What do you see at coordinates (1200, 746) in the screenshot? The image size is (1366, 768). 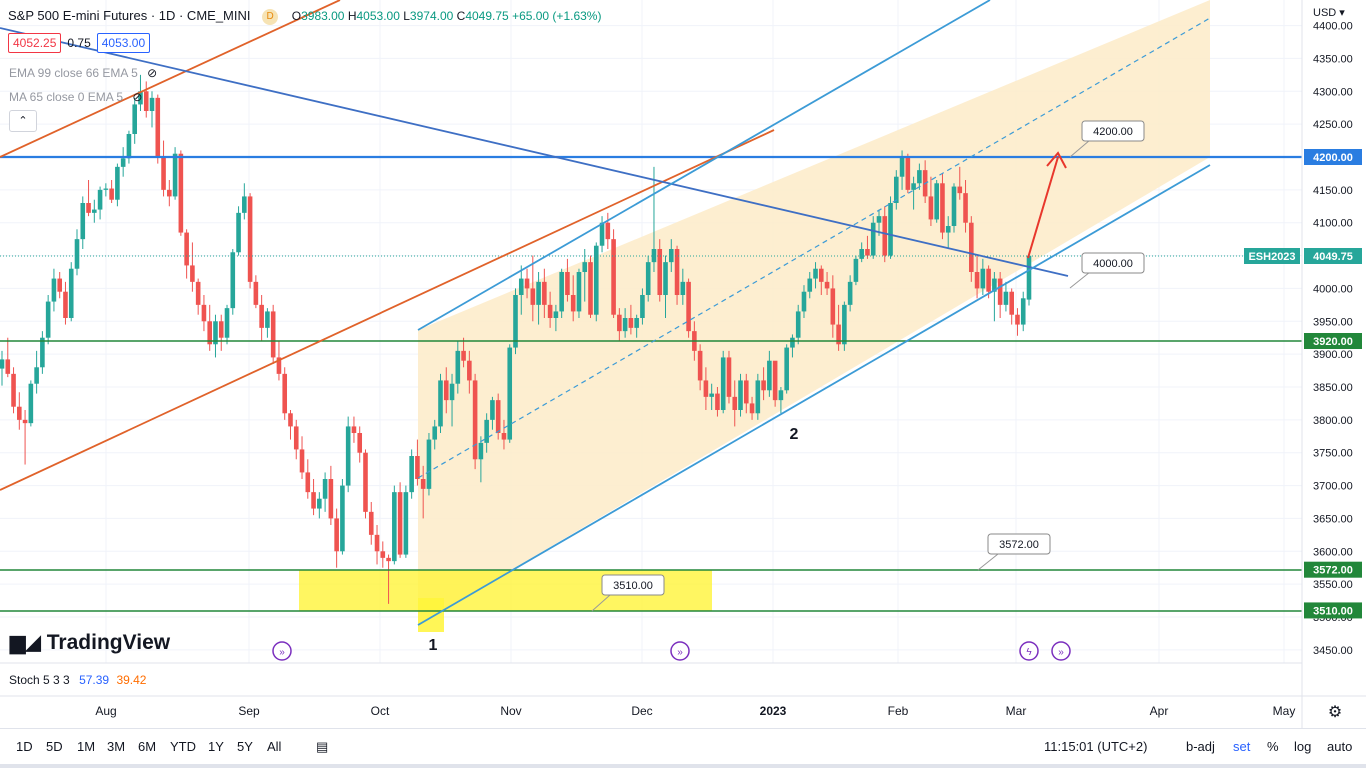 I see `b-adj-button: b-adj` at bounding box center [1200, 746].